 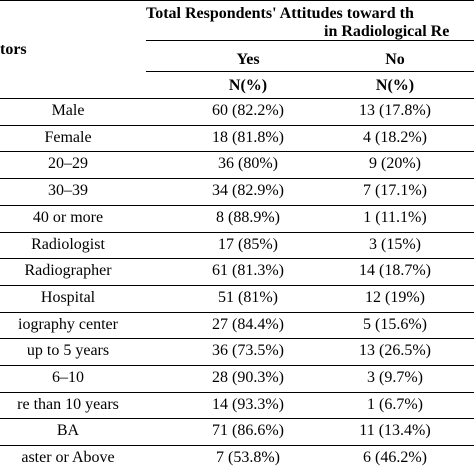 I want to click on yes-cell: 14 (93.3%), so click(x=248, y=404).